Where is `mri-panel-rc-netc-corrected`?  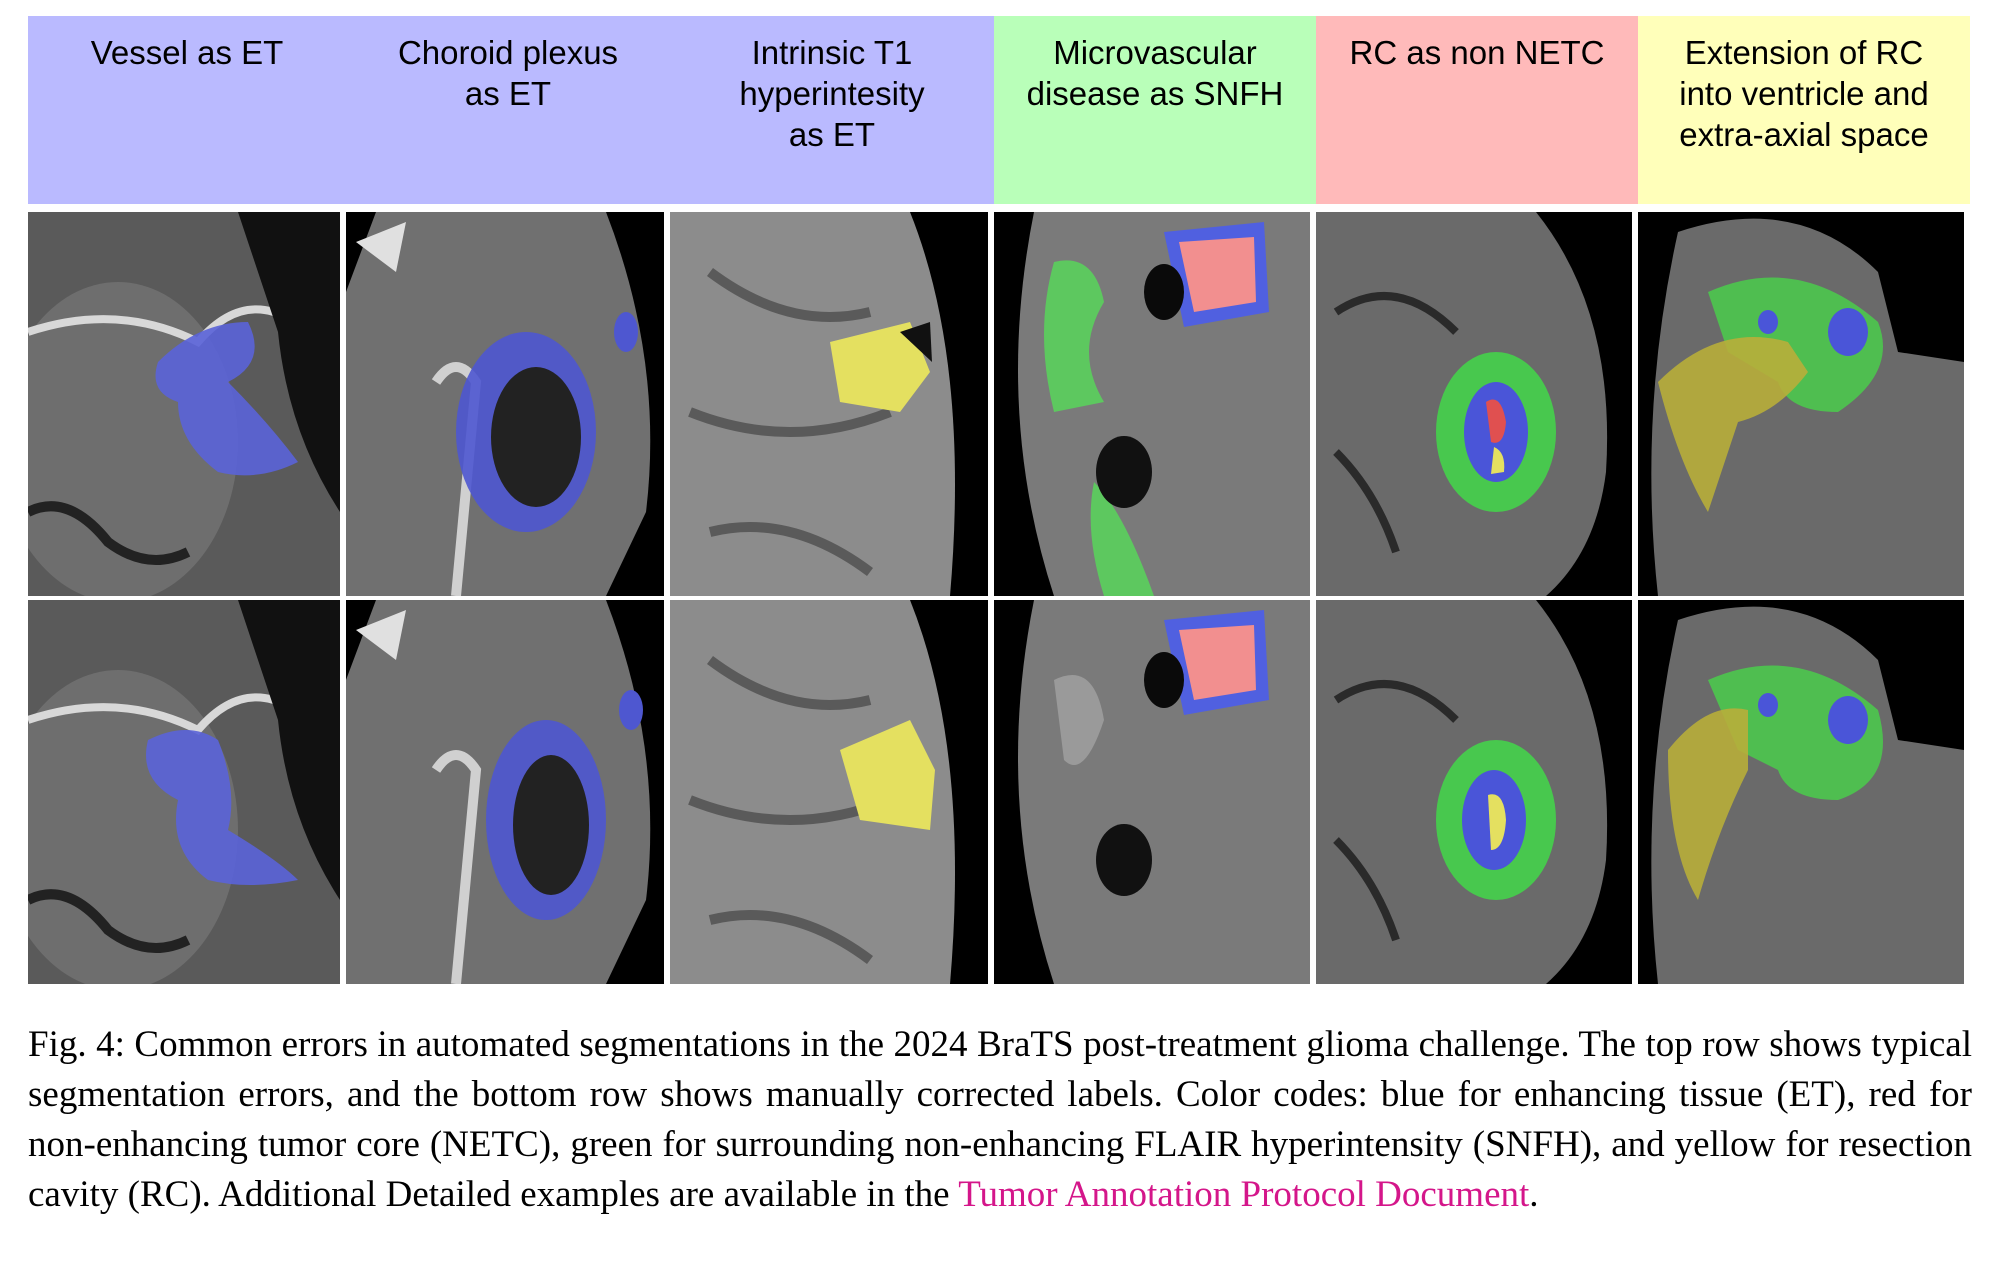
mri-panel-rc-netc-corrected is located at coordinates (1474, 792).